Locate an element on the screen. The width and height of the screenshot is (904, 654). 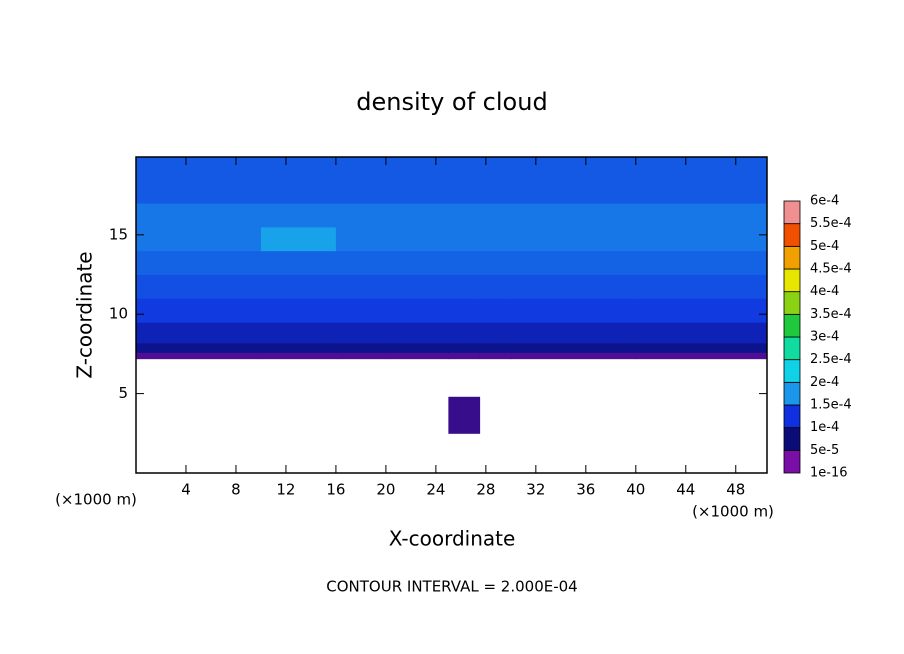
y-tick-label: 5 is located at coordinates (123, 393).